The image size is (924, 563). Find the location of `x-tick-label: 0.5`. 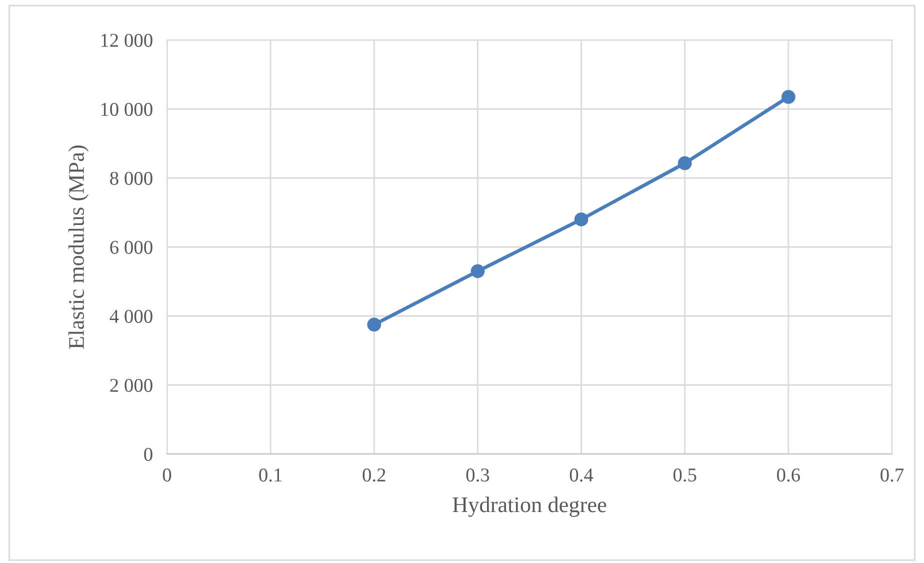

x-tick-label: 0.5 is located at coordinates (684, 475).